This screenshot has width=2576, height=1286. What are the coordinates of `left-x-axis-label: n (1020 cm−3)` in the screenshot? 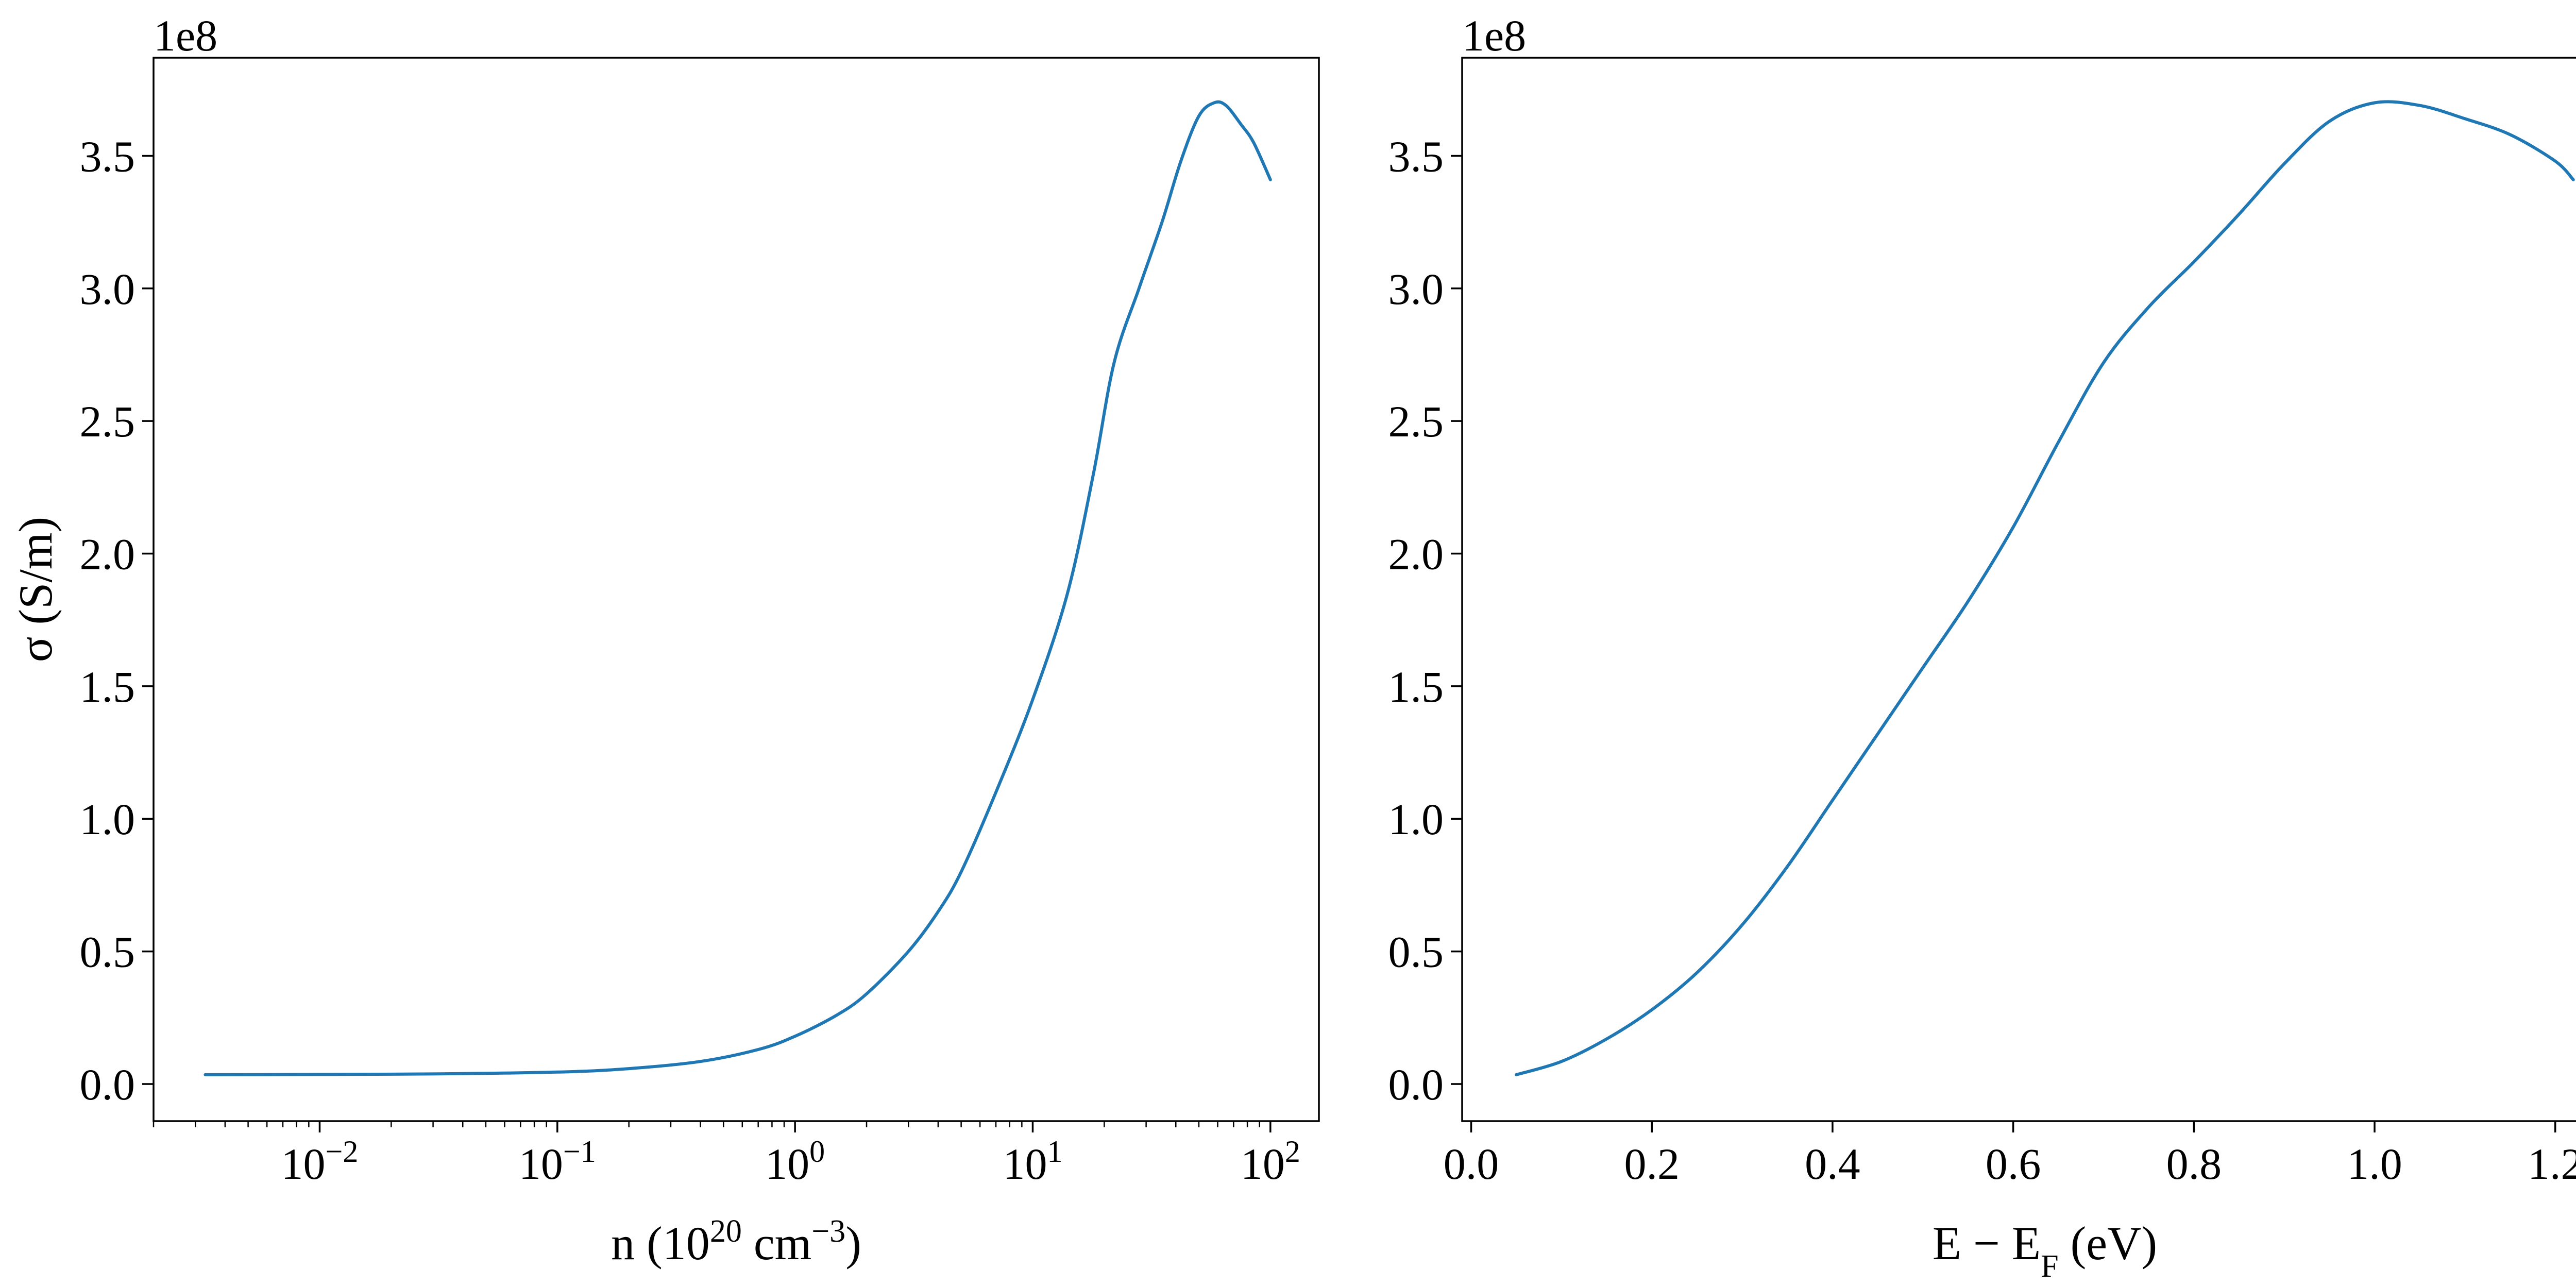 It's located at (736, 1242).